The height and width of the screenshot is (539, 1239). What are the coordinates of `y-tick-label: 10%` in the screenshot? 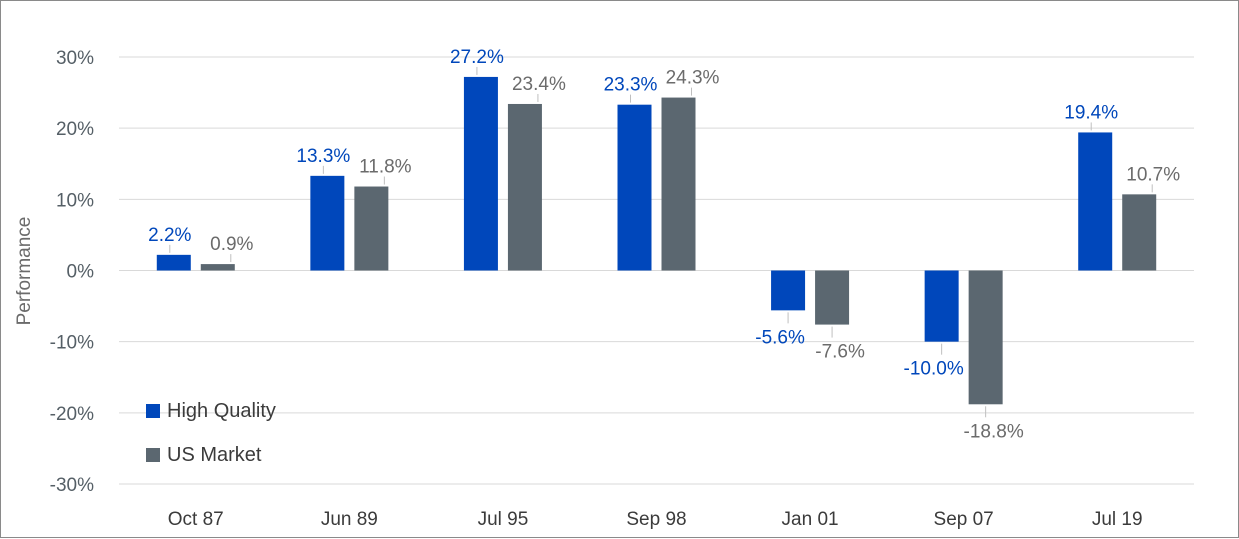 It's located at (75, 200).